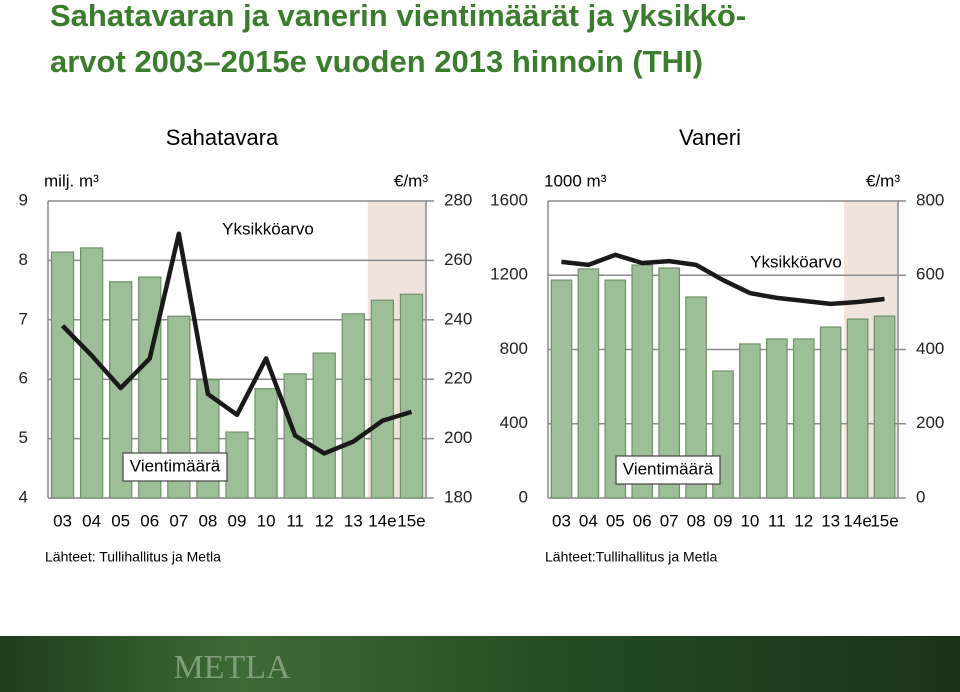  What do you see at coordinates (514, 348) in the screenshot?
I see `y-tick-label: 800` at bounding box center [514, 348].